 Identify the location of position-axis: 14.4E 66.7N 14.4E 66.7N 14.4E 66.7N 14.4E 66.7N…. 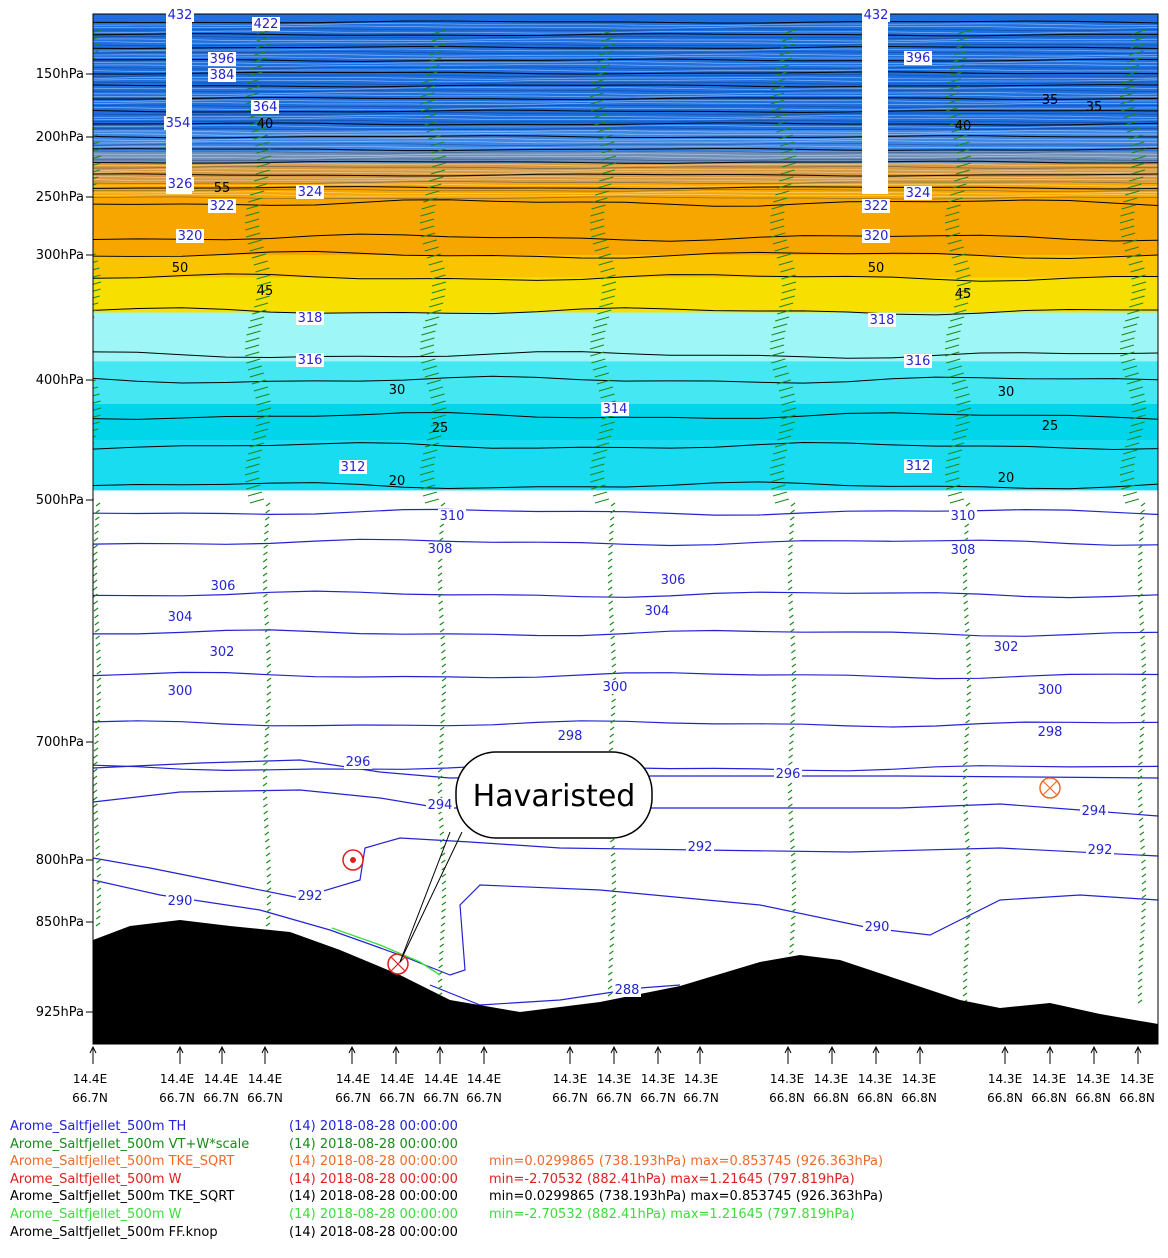
(613, 1075).